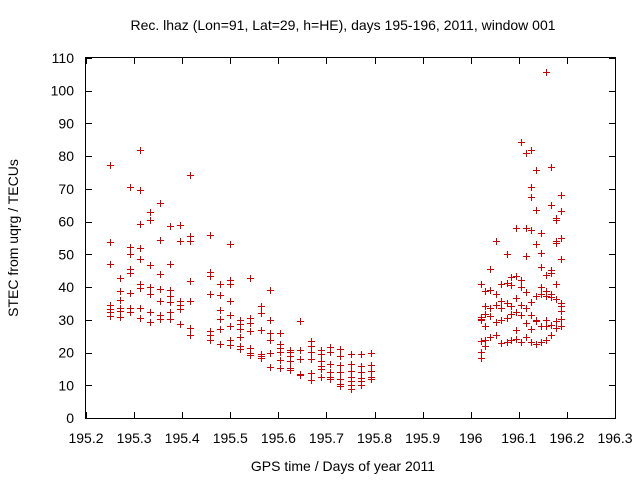  I want to click on x-tick-label: 195.3, so click(134, 438).